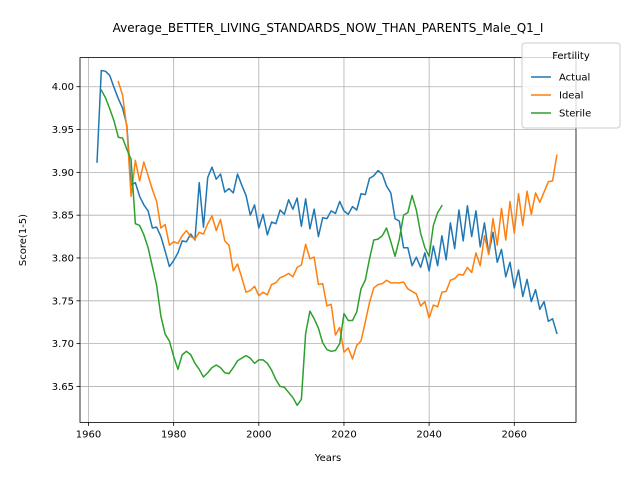 The width and height of the screenshot is (640, 480). What do you see at coordinates (23, 240) in the screenshot?
I see `y-axis-label: Score(1-5)` at bounding box center [23, 240].